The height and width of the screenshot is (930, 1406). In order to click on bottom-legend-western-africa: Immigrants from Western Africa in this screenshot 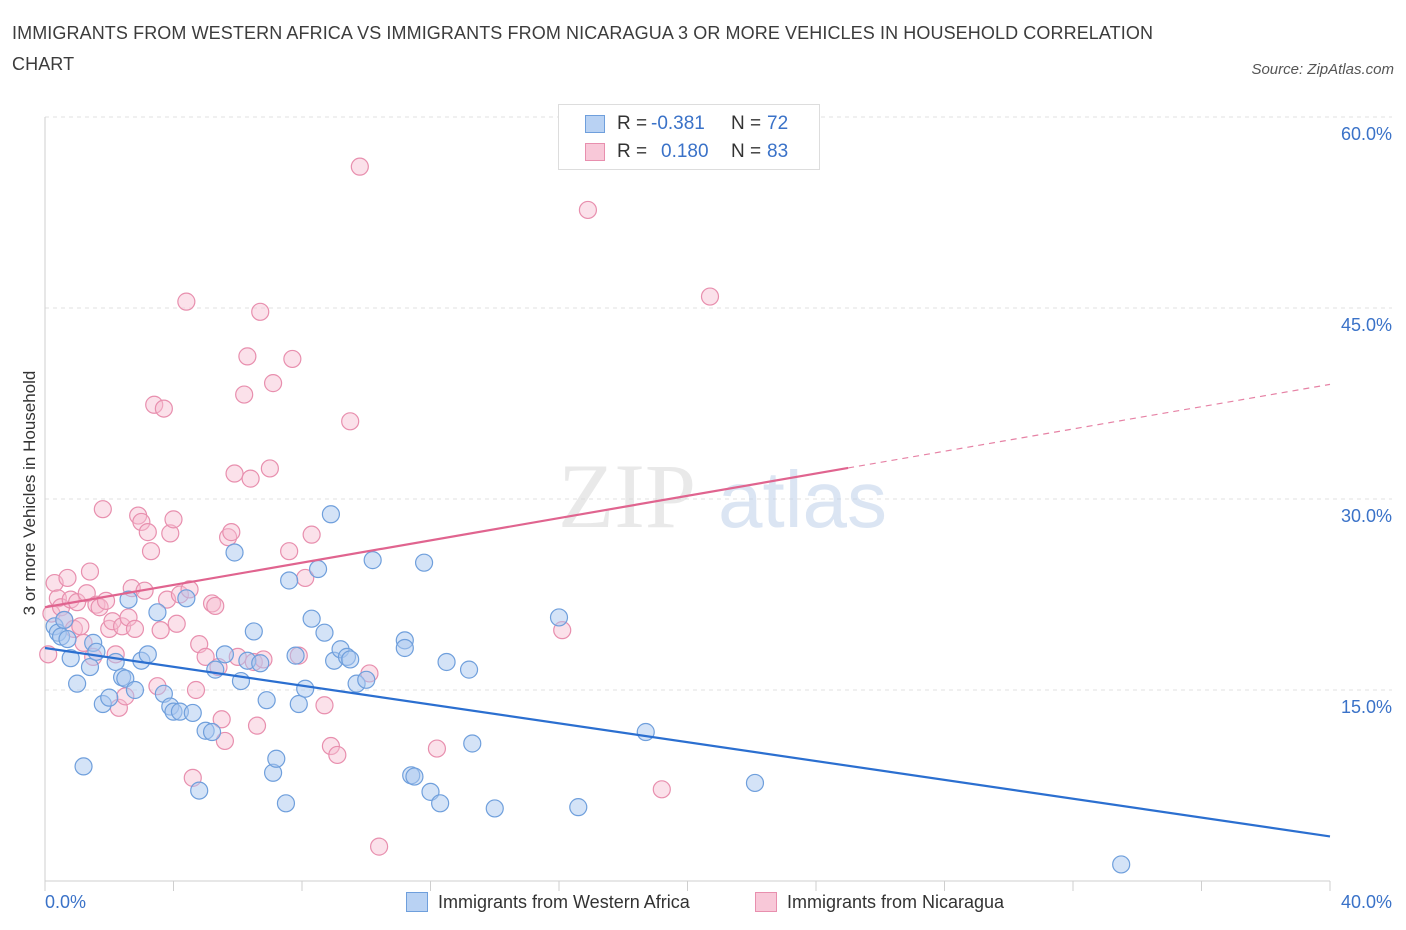, I will do `click(548, 902)`.